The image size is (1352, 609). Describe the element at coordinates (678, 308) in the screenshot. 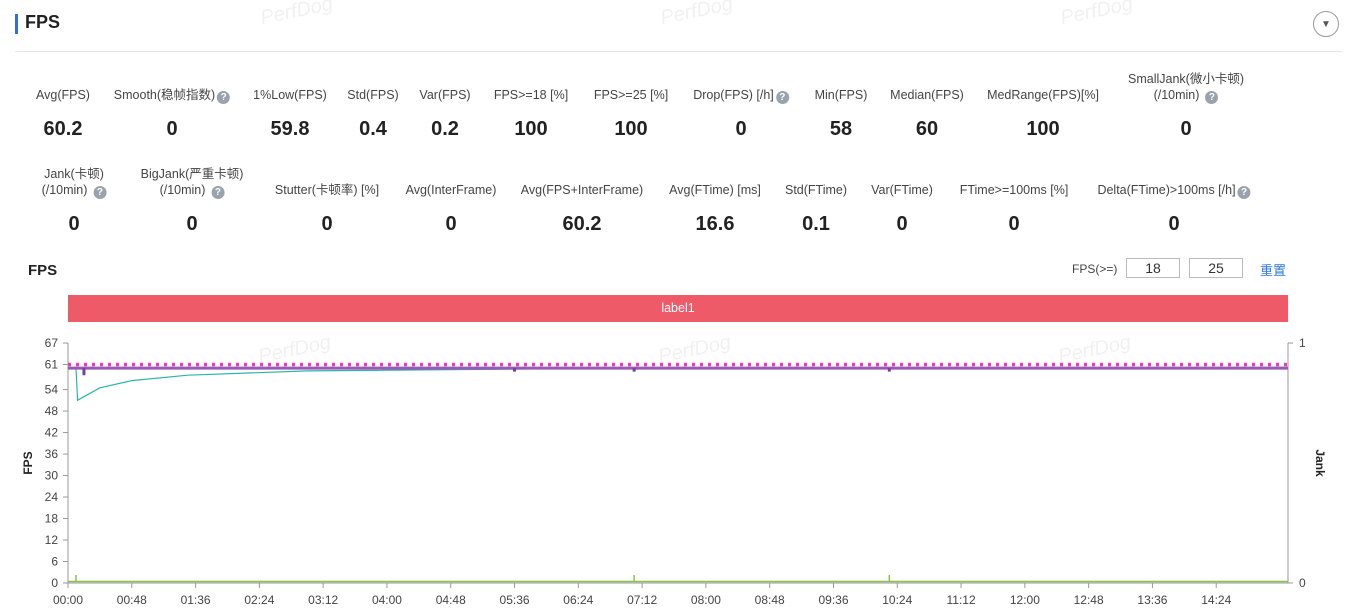

I see `label-bar: label1` at that location.